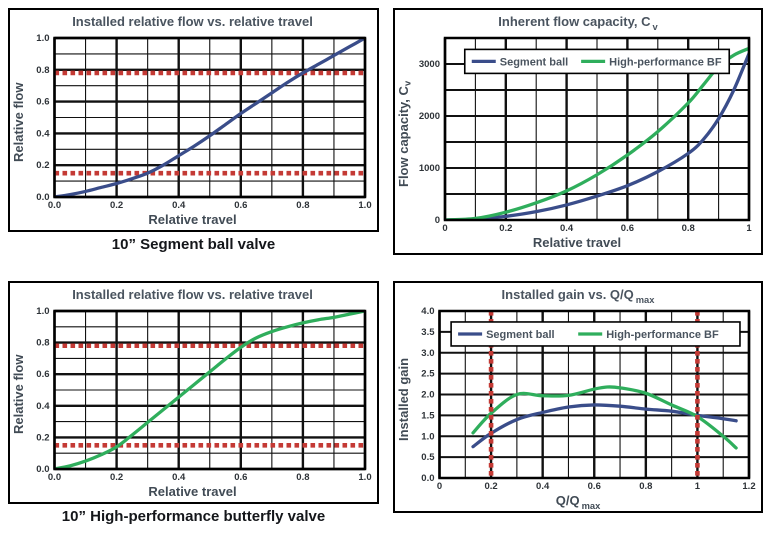  I want to click on series-high_performance_bf, so click(209, 390).